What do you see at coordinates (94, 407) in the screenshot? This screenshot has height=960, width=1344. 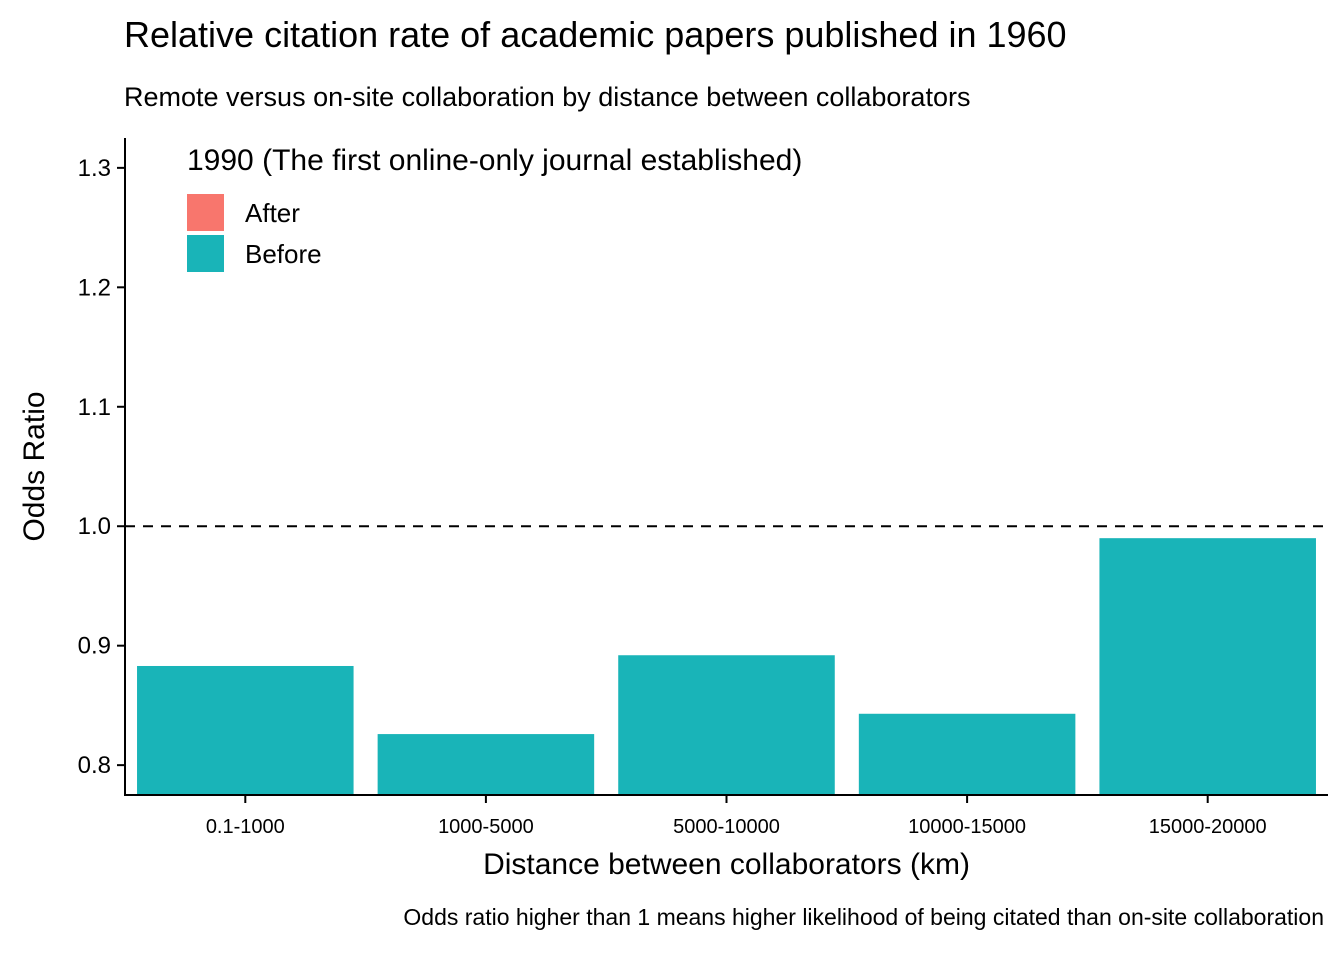 I see `y-tick-label: 1.1` at bounding box center [94, 407].